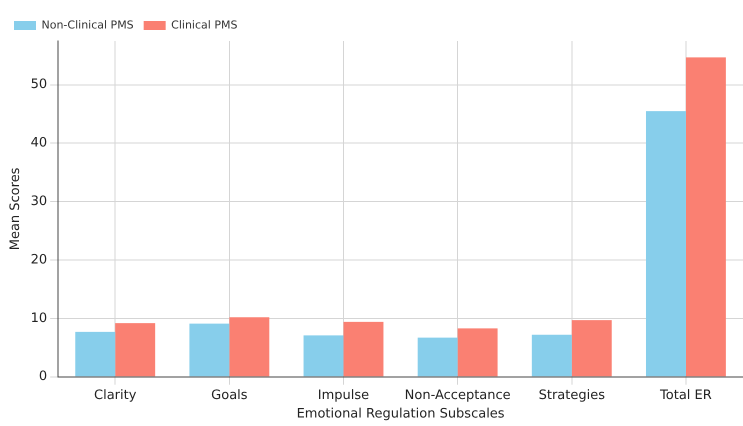  I want to click on y-tick-label: 30, so click(39, 201).